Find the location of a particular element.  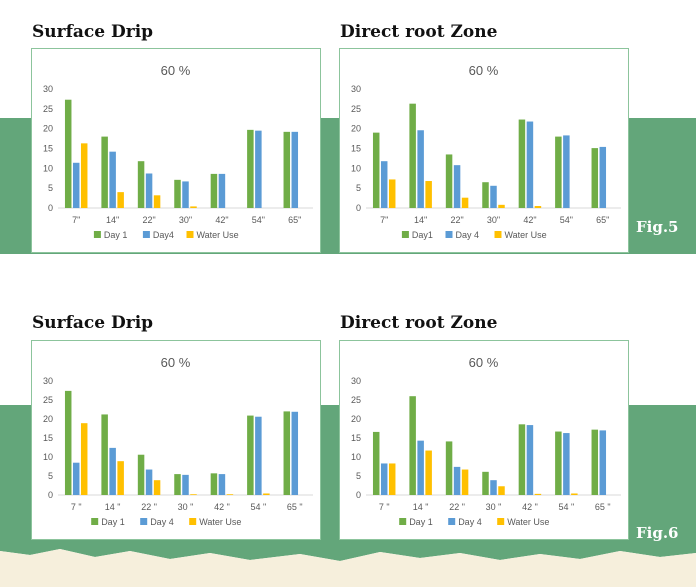

x-tick-label: 30 " is located at coordinates (494, 507).